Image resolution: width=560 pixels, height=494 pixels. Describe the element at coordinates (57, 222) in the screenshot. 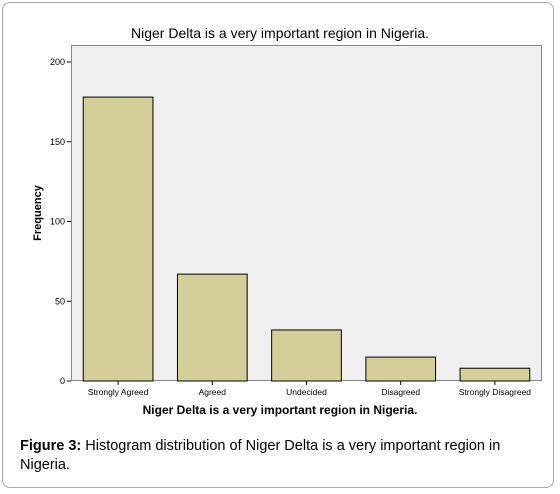

I see `y-tick-label: 100` at that location.